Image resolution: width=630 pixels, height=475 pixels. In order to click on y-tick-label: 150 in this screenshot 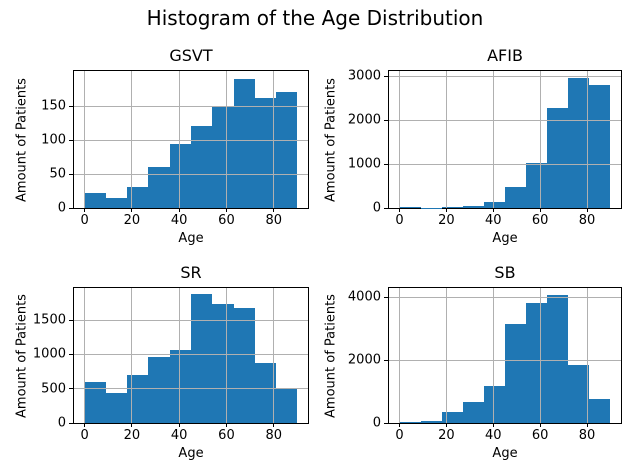, I will do `click(53, 106)`.